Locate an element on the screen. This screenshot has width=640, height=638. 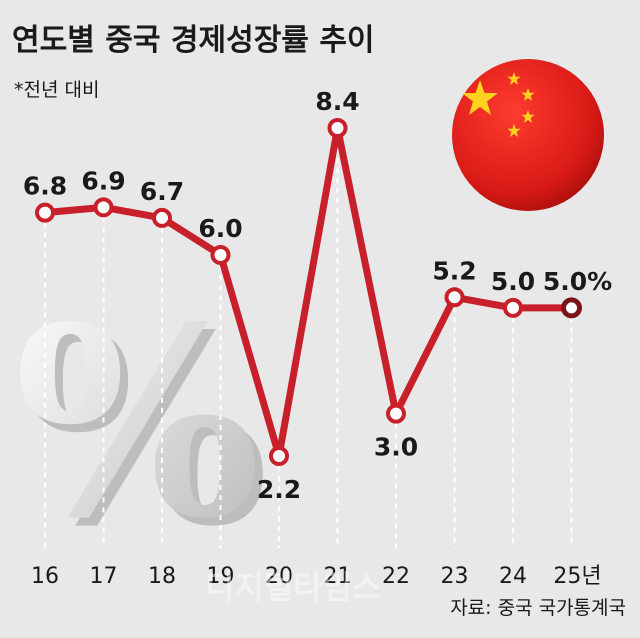
chart-title: 연도별 중국 경제성장률 추이 is located at coordinates (193, 40).